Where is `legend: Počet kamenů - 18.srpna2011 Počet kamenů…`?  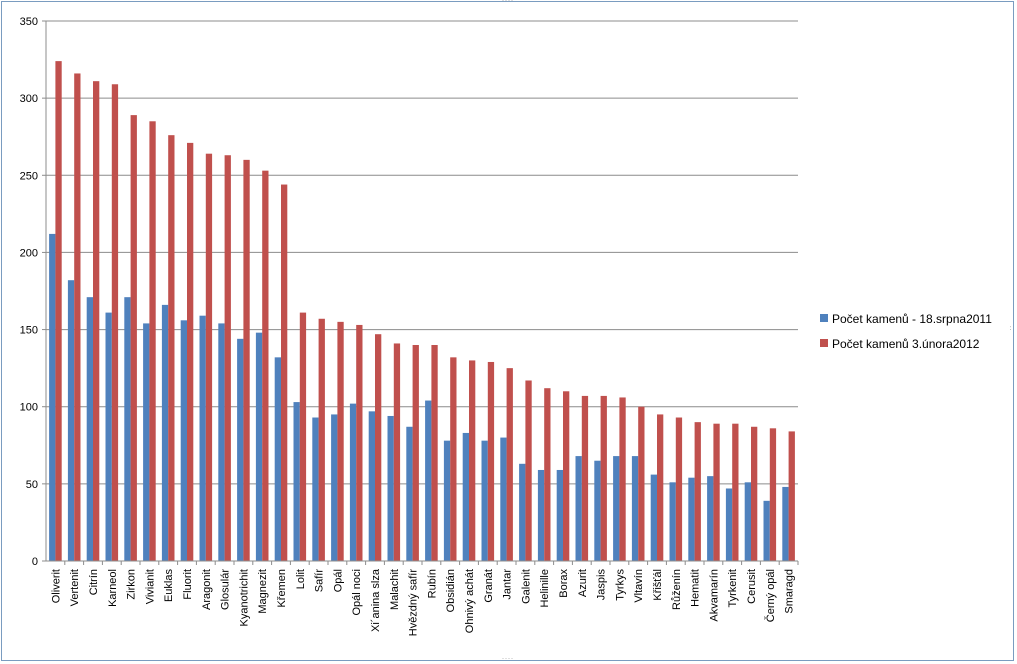
legend: Počet kamenů - 18.srpna2011 Počet kamenů… is located at coordinates (906, 331).